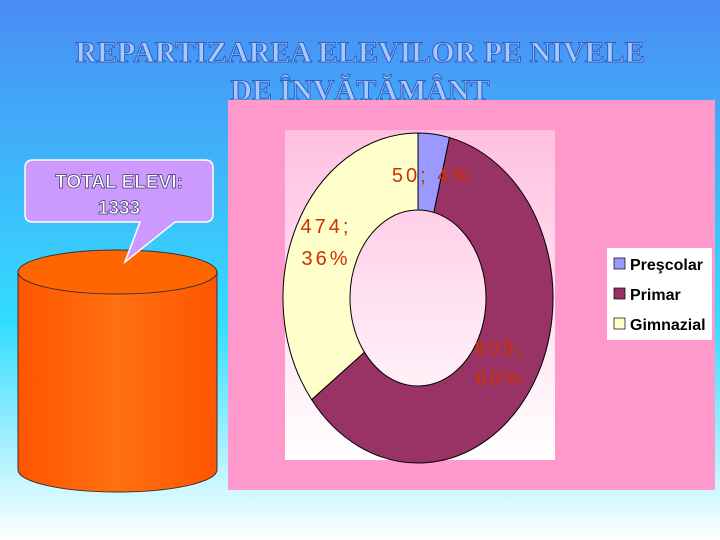 The image size is (720, 540). Describe the element at coordinates (359, 52) in the screenshot. I see `title-line: REPARTIZAREA ELEVILOR PE NIVELE` at that location.